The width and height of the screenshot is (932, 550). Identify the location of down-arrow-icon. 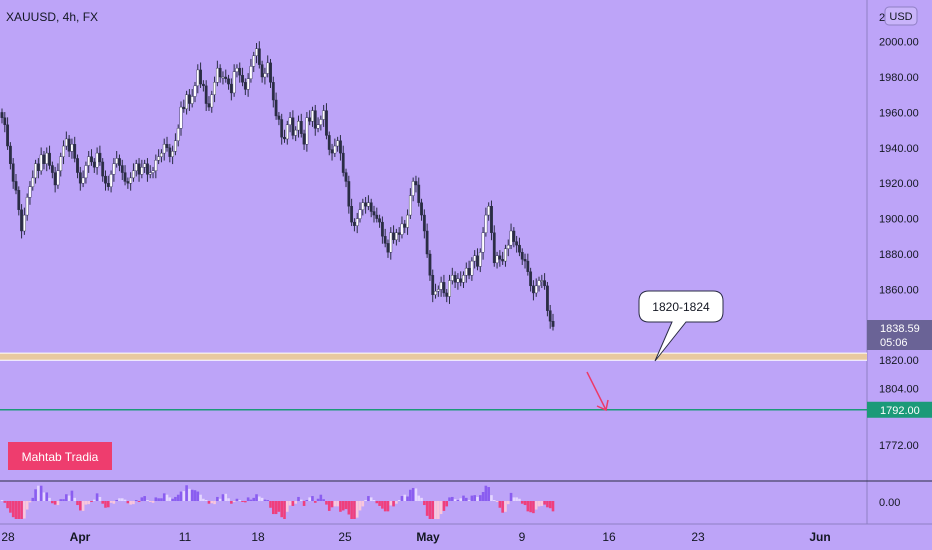
(597, 391).